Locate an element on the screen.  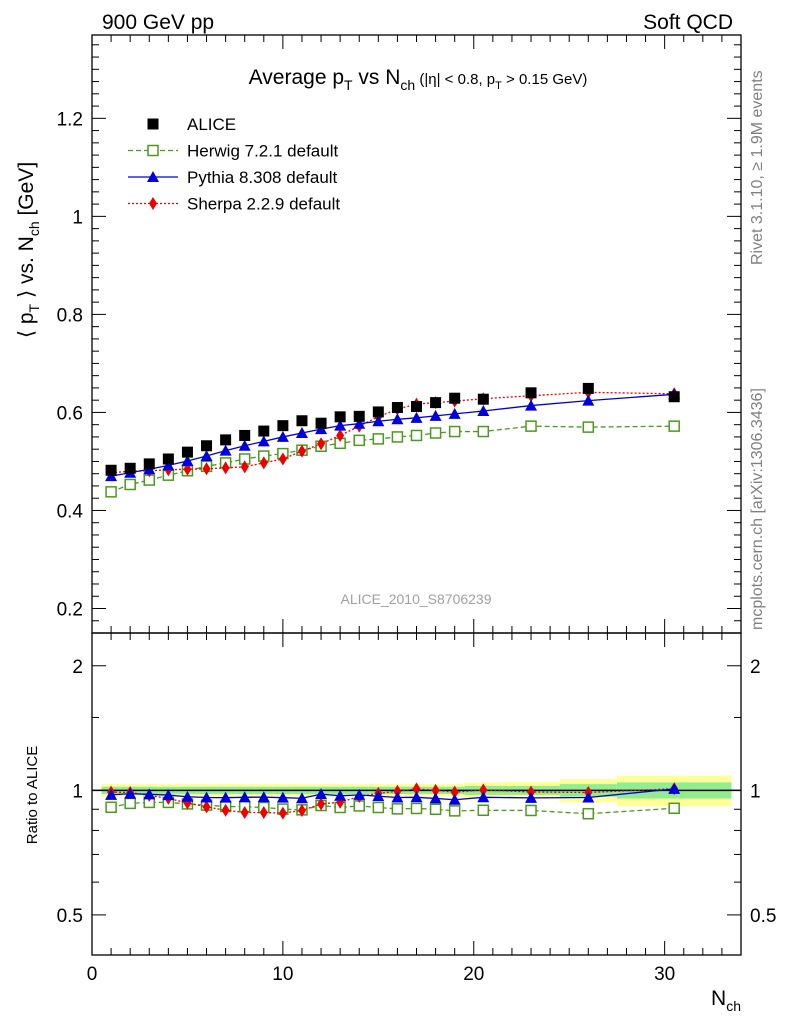
y-tick-label: 1 is located at coordinates (77, 217).